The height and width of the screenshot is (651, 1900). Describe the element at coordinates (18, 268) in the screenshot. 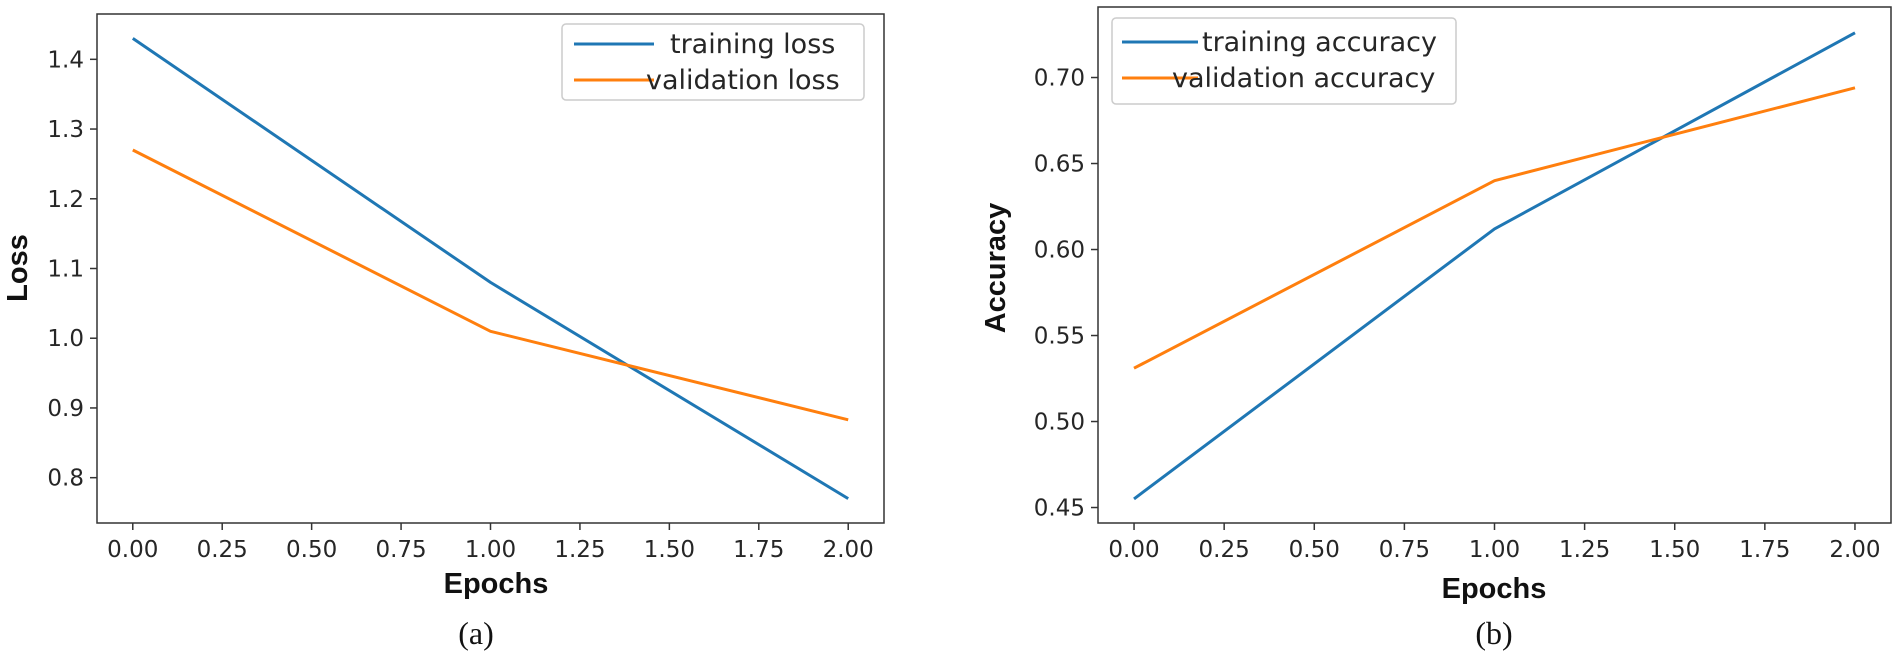

I see `loss-y-axis-label: Loss` at that location.